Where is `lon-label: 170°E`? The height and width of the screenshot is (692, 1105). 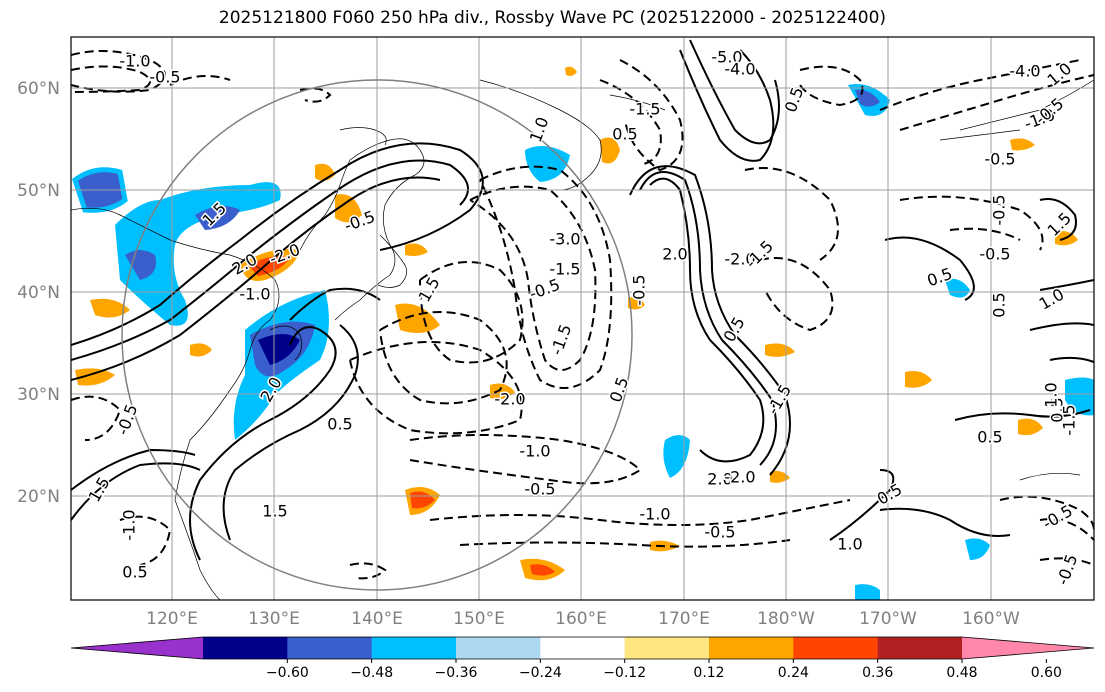
lon-label: 170°E is located at coordinates (684, 619).